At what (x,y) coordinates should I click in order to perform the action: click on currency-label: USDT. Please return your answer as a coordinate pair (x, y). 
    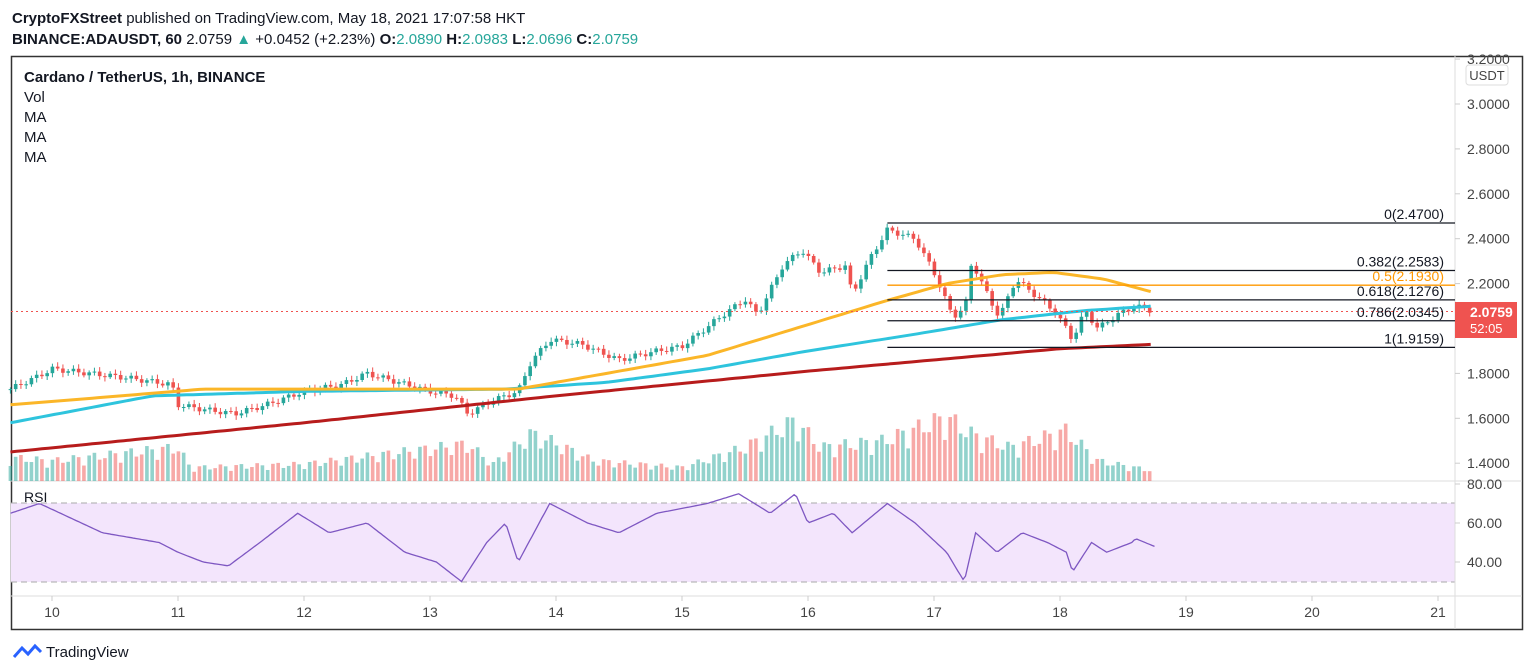
    Looking at the image, I should click on (1486, 75).